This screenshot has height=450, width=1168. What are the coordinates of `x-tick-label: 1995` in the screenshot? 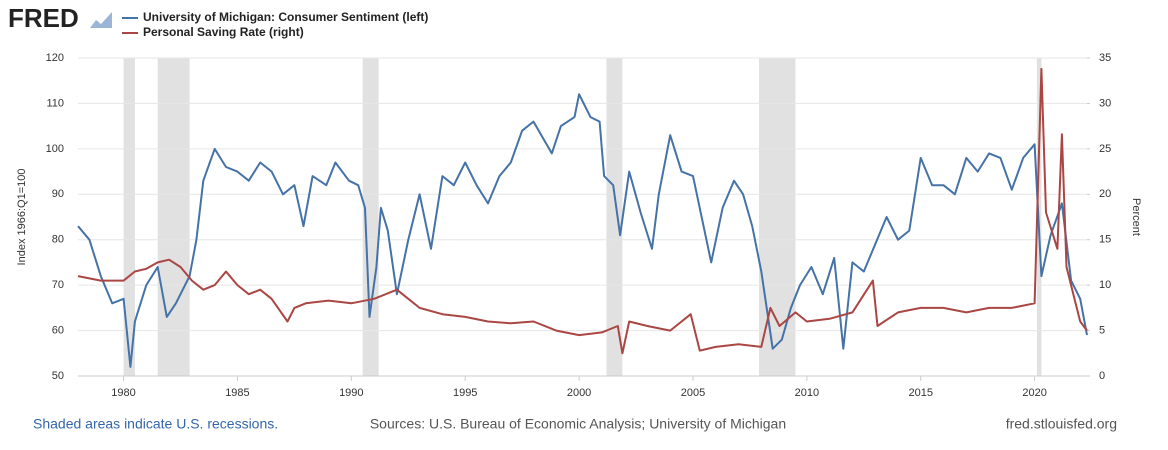 It's located at (465, 393).